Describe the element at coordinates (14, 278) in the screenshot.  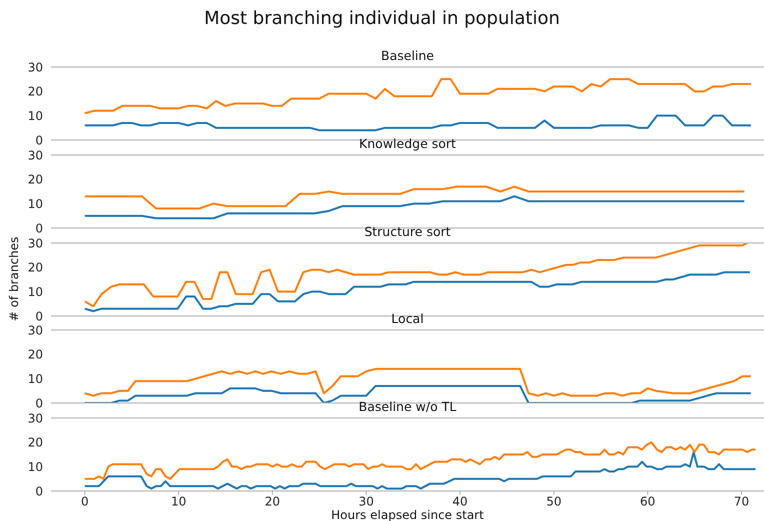
I see `y-axis-title: # of branches` at that location.